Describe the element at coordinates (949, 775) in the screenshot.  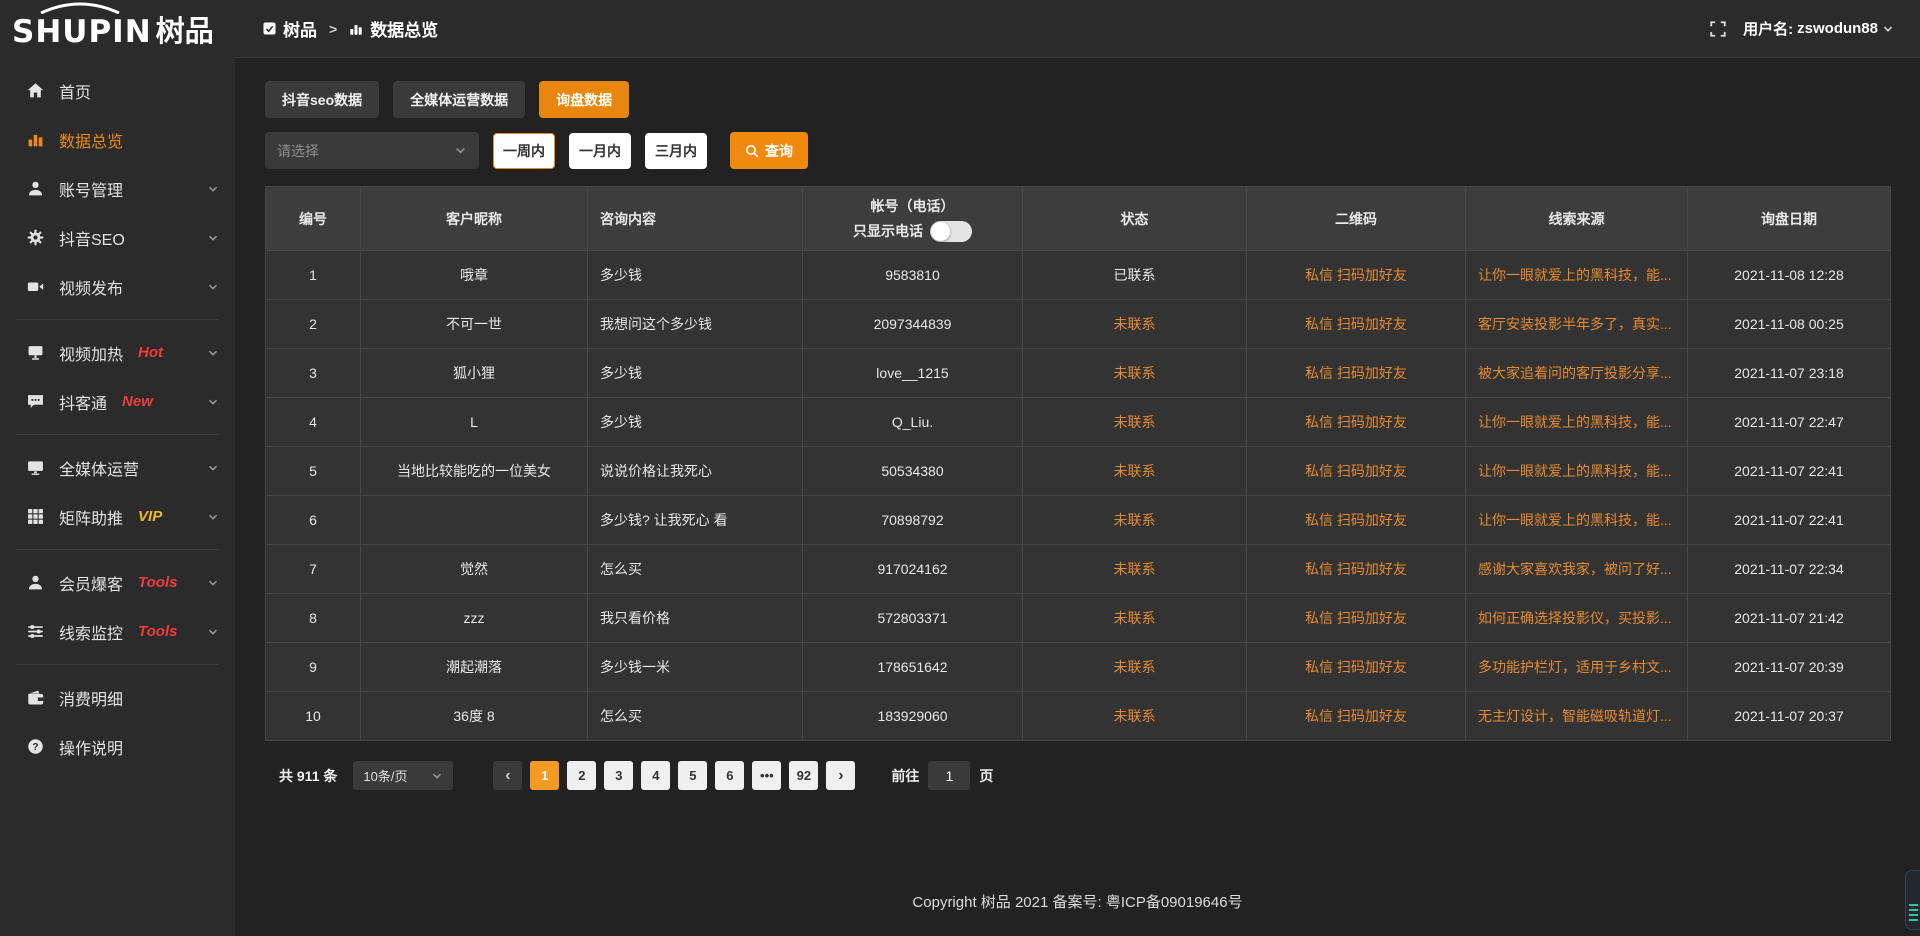
I see `goto-page-input` at that location.